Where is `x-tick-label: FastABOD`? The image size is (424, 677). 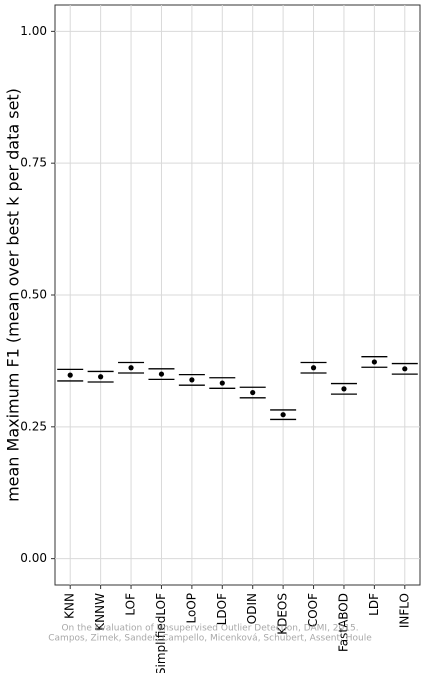 x-tick-label: FastABOD is located at coordinates (343, 622).